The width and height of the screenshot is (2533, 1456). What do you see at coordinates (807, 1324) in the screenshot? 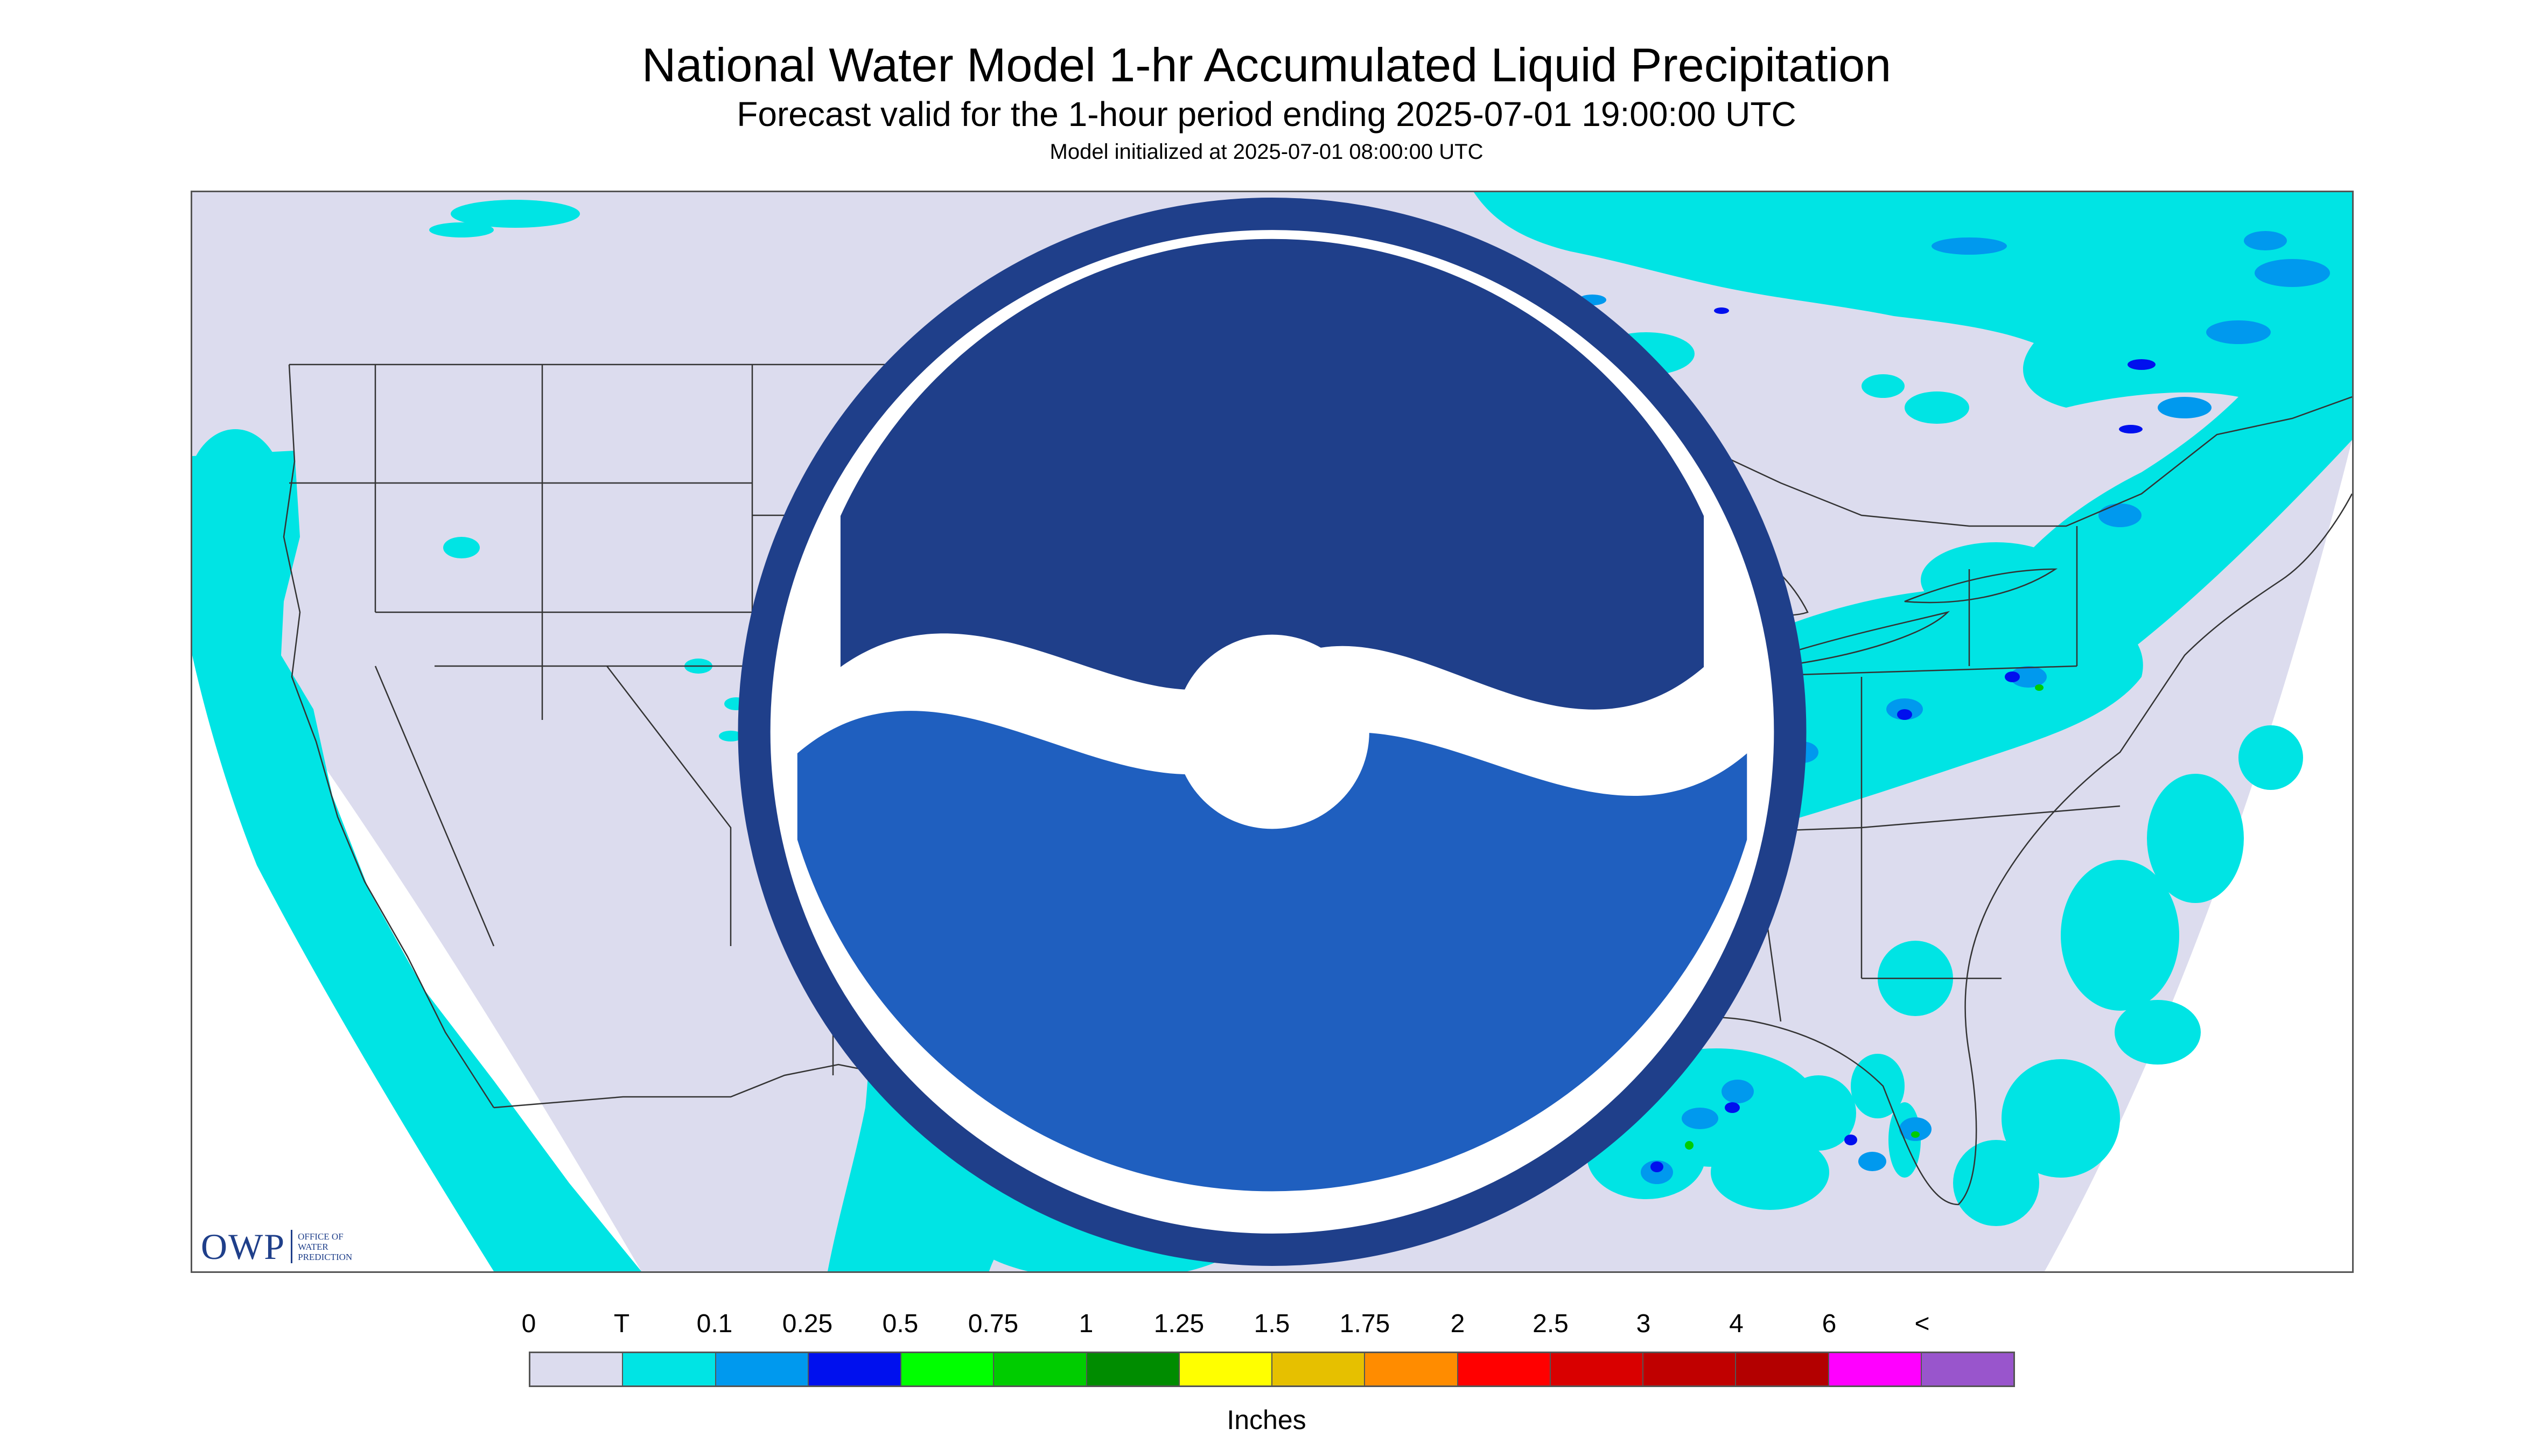
I see `legend-label: 0.25` at bounding box center [807, 1324].